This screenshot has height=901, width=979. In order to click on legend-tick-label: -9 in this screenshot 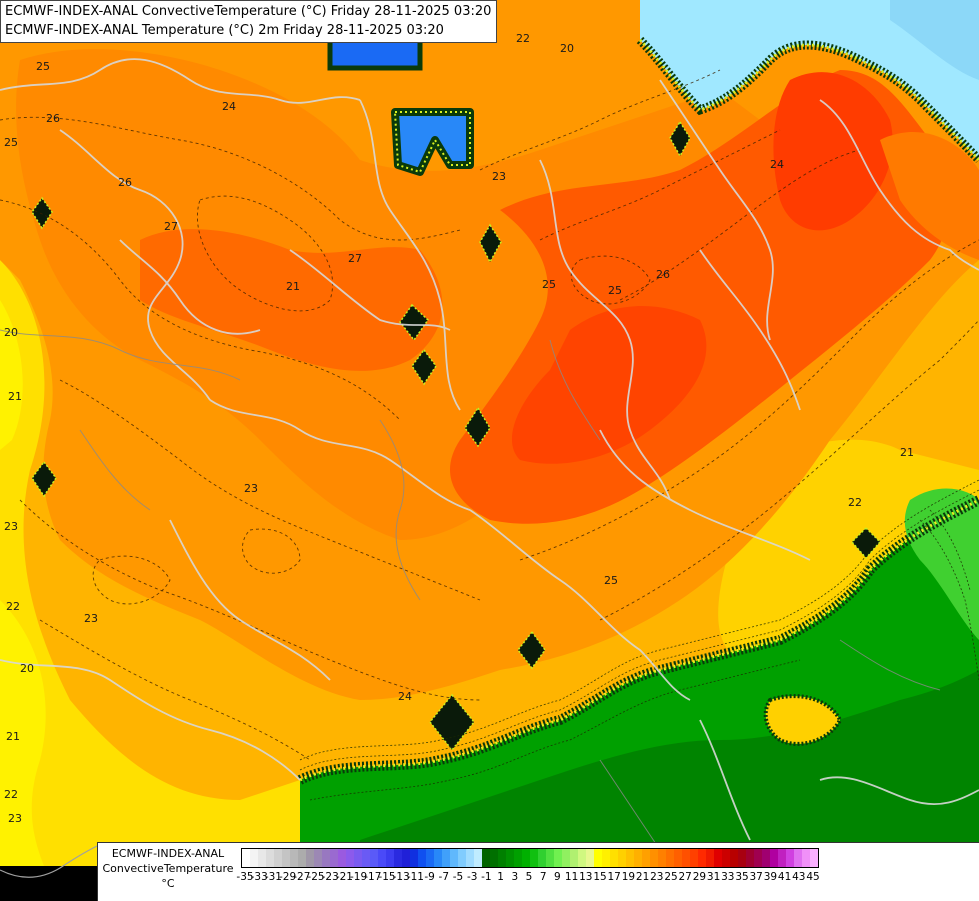, I will do `click(429, 877)`.